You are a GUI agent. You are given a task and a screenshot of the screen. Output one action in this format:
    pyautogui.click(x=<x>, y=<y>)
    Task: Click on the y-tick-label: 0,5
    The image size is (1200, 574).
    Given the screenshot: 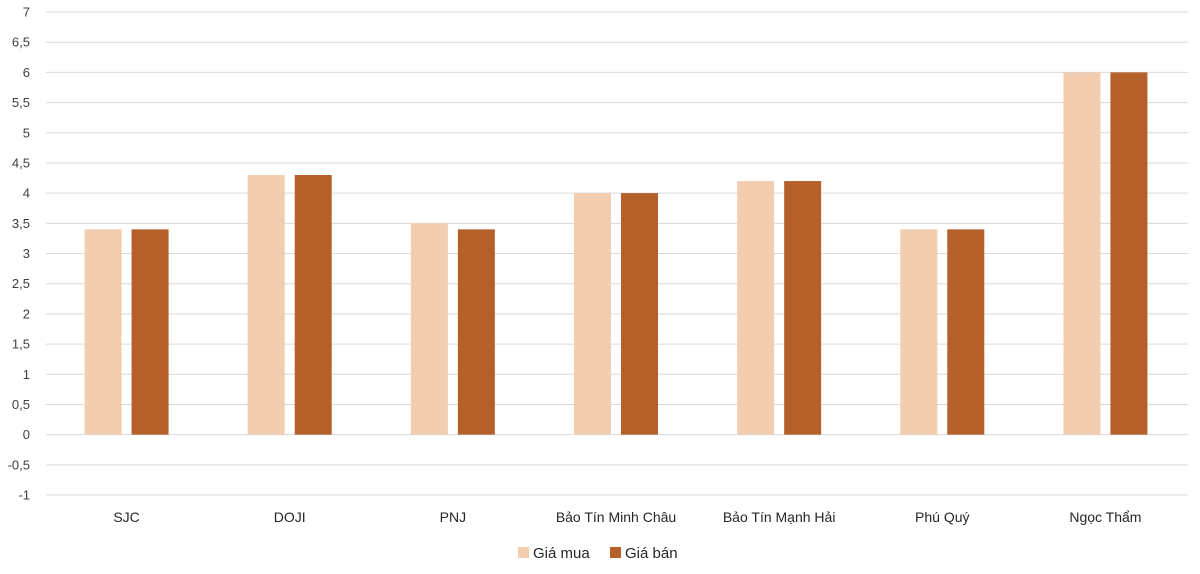 What is the action you would take?
    pyautogui.click(x=21, y=404)
    